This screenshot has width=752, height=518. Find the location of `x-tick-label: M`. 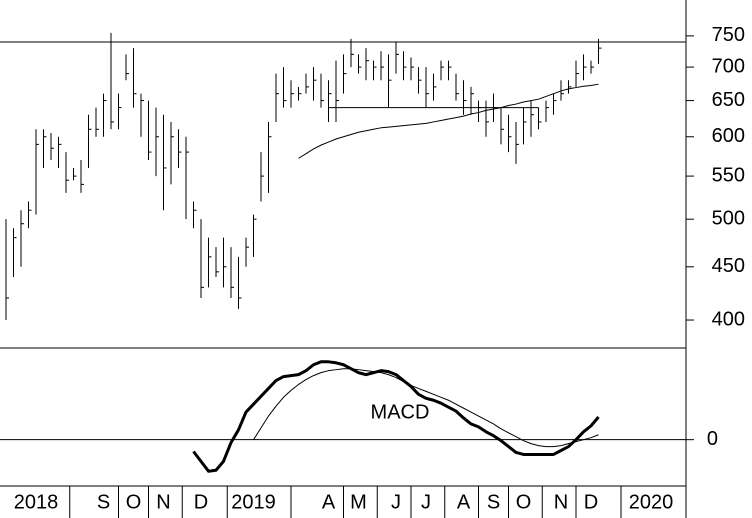

x-tick-label: M is located at coordinates (358, 502).